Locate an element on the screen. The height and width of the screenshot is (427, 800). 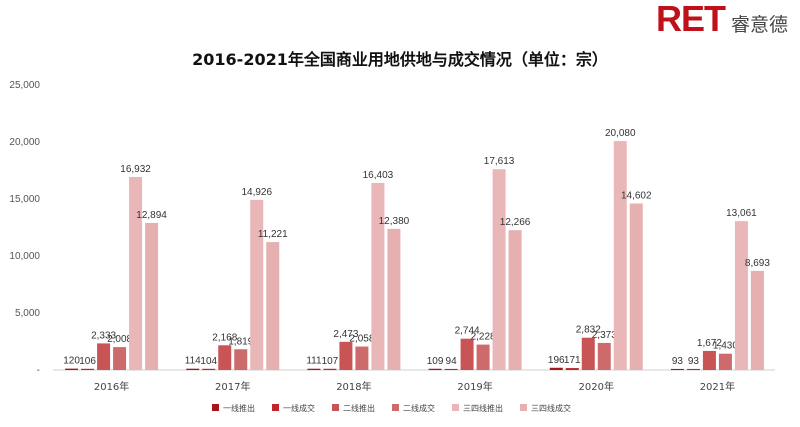
data-label: 1,819 is located at coordinates (240, 341).